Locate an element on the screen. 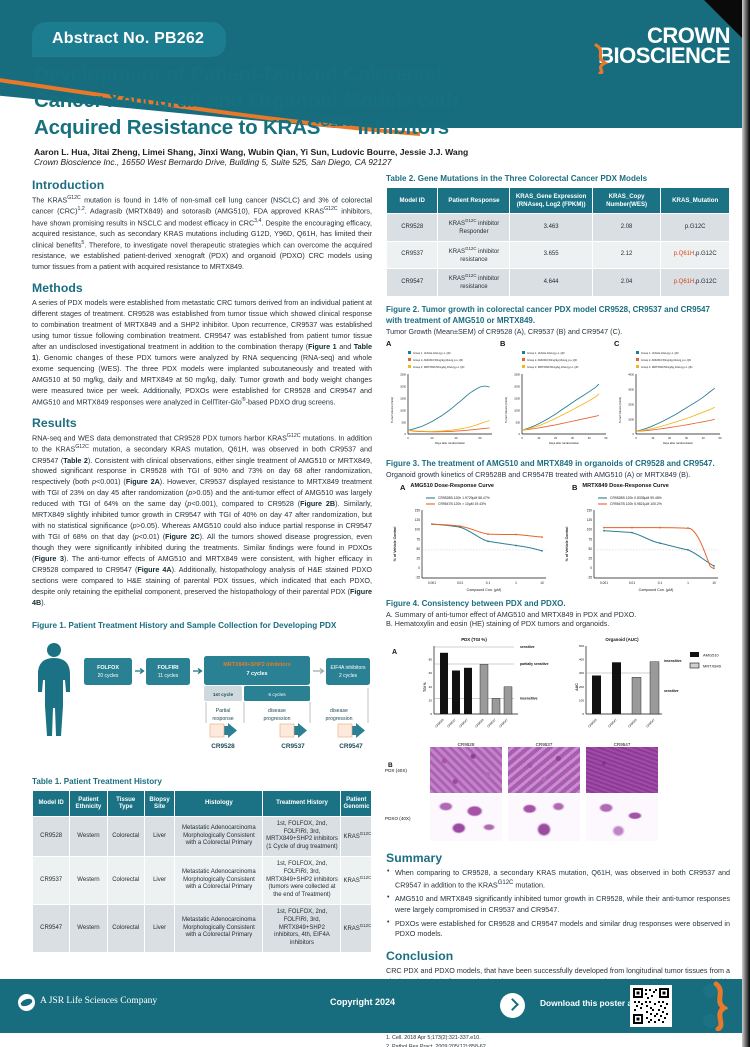  svg-text: 100 is located at coordinates (590, 530).